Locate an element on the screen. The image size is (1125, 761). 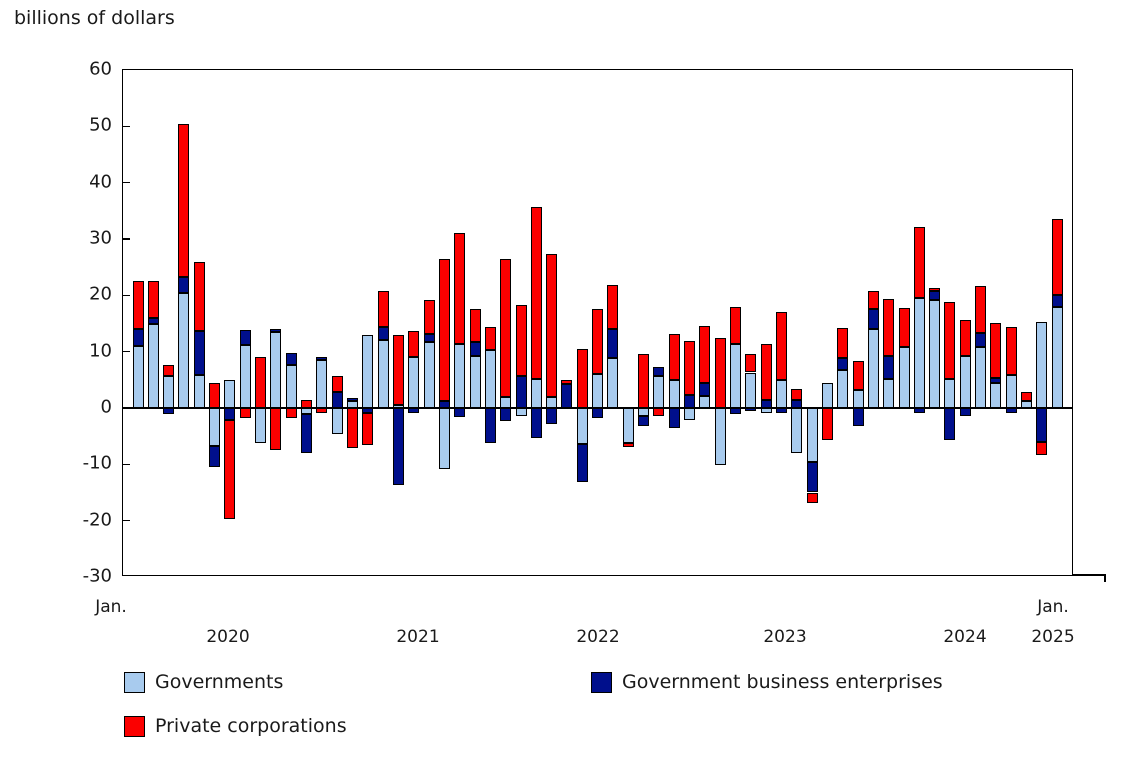
bar-segment-2022-11-government-business-enterprises is located at coordinates (659, 371).